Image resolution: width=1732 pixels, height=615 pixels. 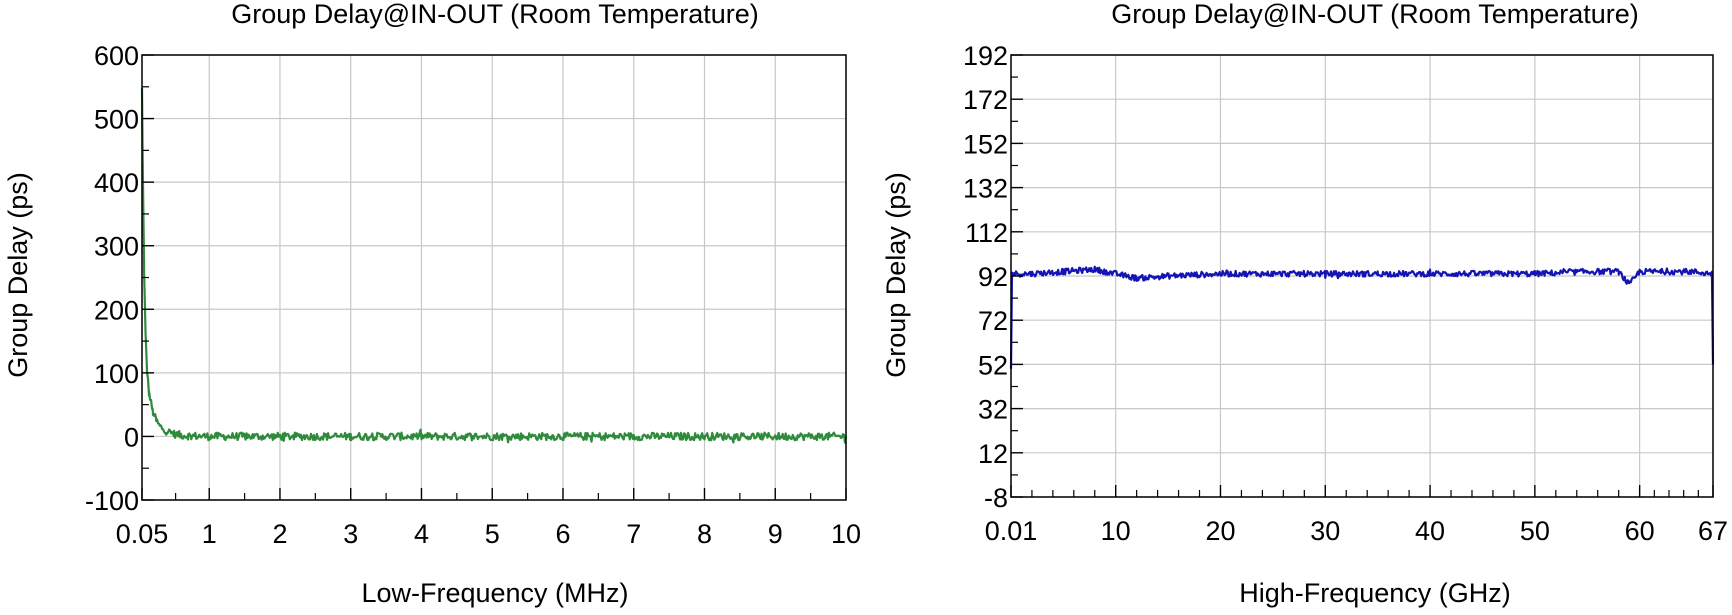 I want to click on y-tick-label: -100, so click(x=112, y=501).